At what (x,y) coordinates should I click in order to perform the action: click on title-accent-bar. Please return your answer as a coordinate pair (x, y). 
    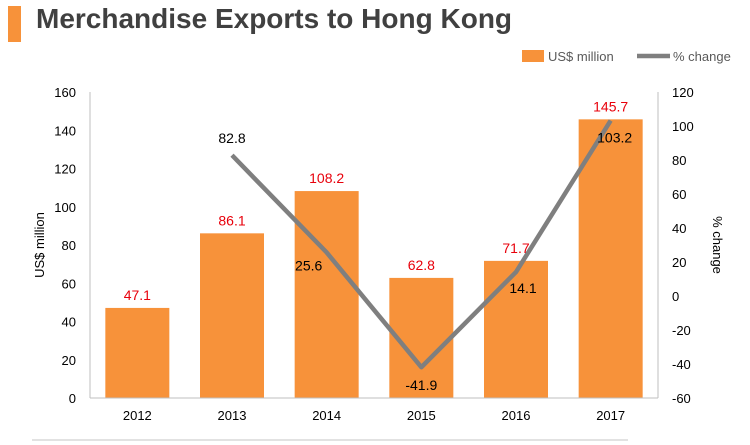
    Looking at the image, I should click on (14, 24).